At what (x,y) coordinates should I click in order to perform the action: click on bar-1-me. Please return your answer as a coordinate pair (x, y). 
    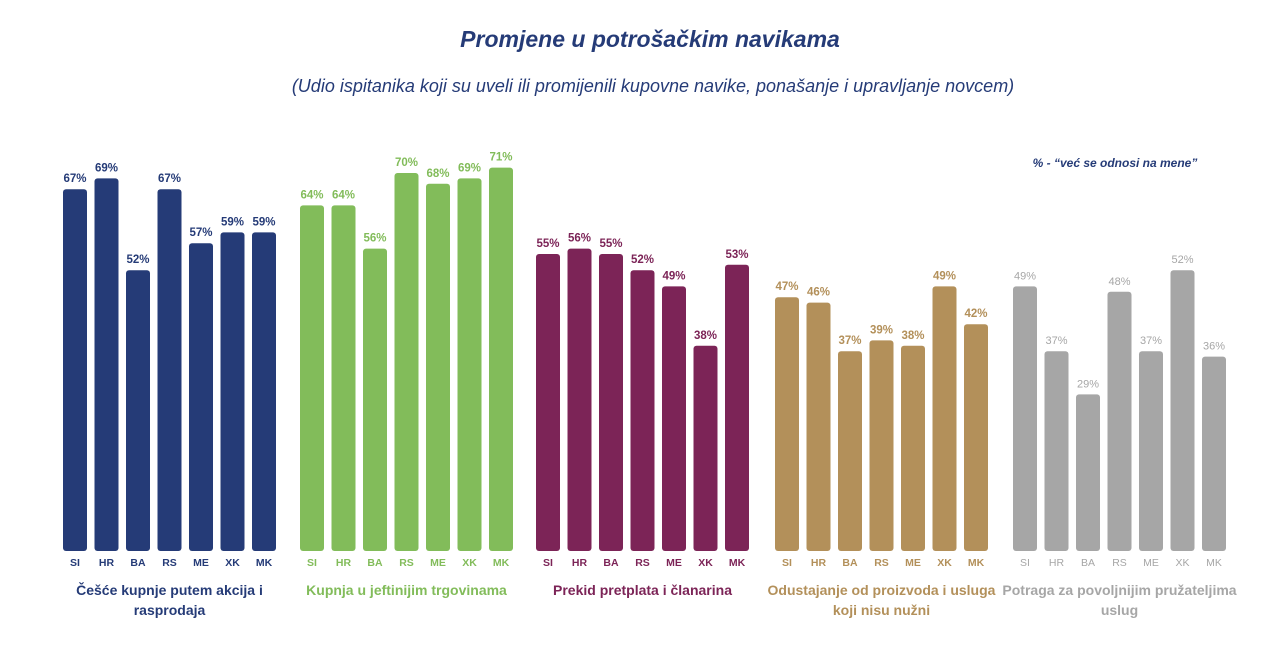
    Looking at the image, I should click on (438, 367).